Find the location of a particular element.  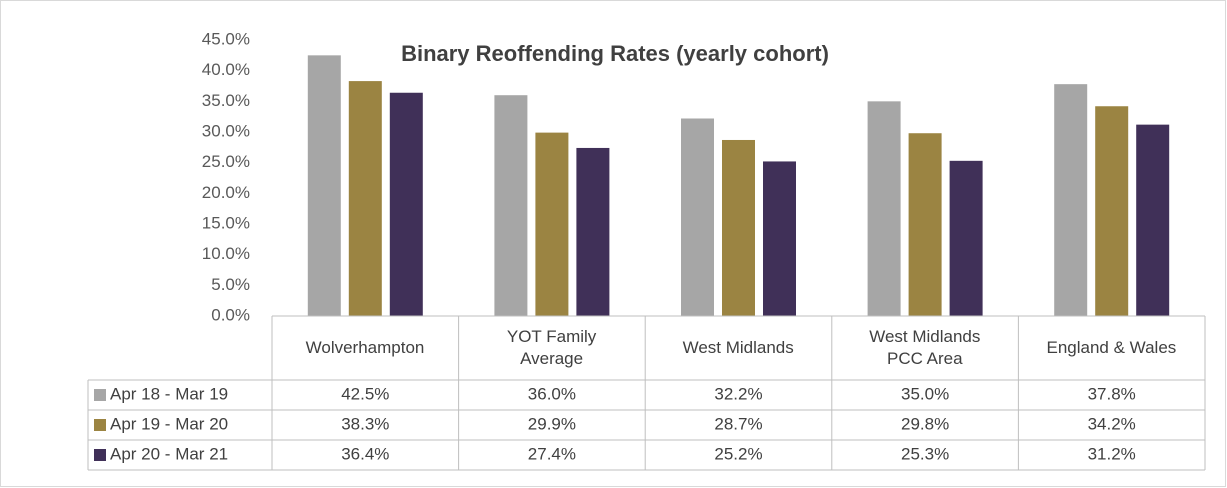

table-value: 29.9% is located at coordinates (552, 423).